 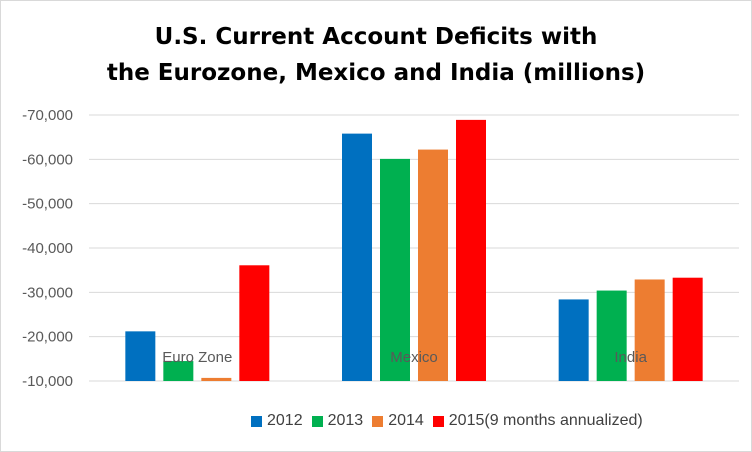 What do you see at coordinates (433, 265) in the screenshot?
I see `bar-mexico-2014` at bounding box center [433, 265].